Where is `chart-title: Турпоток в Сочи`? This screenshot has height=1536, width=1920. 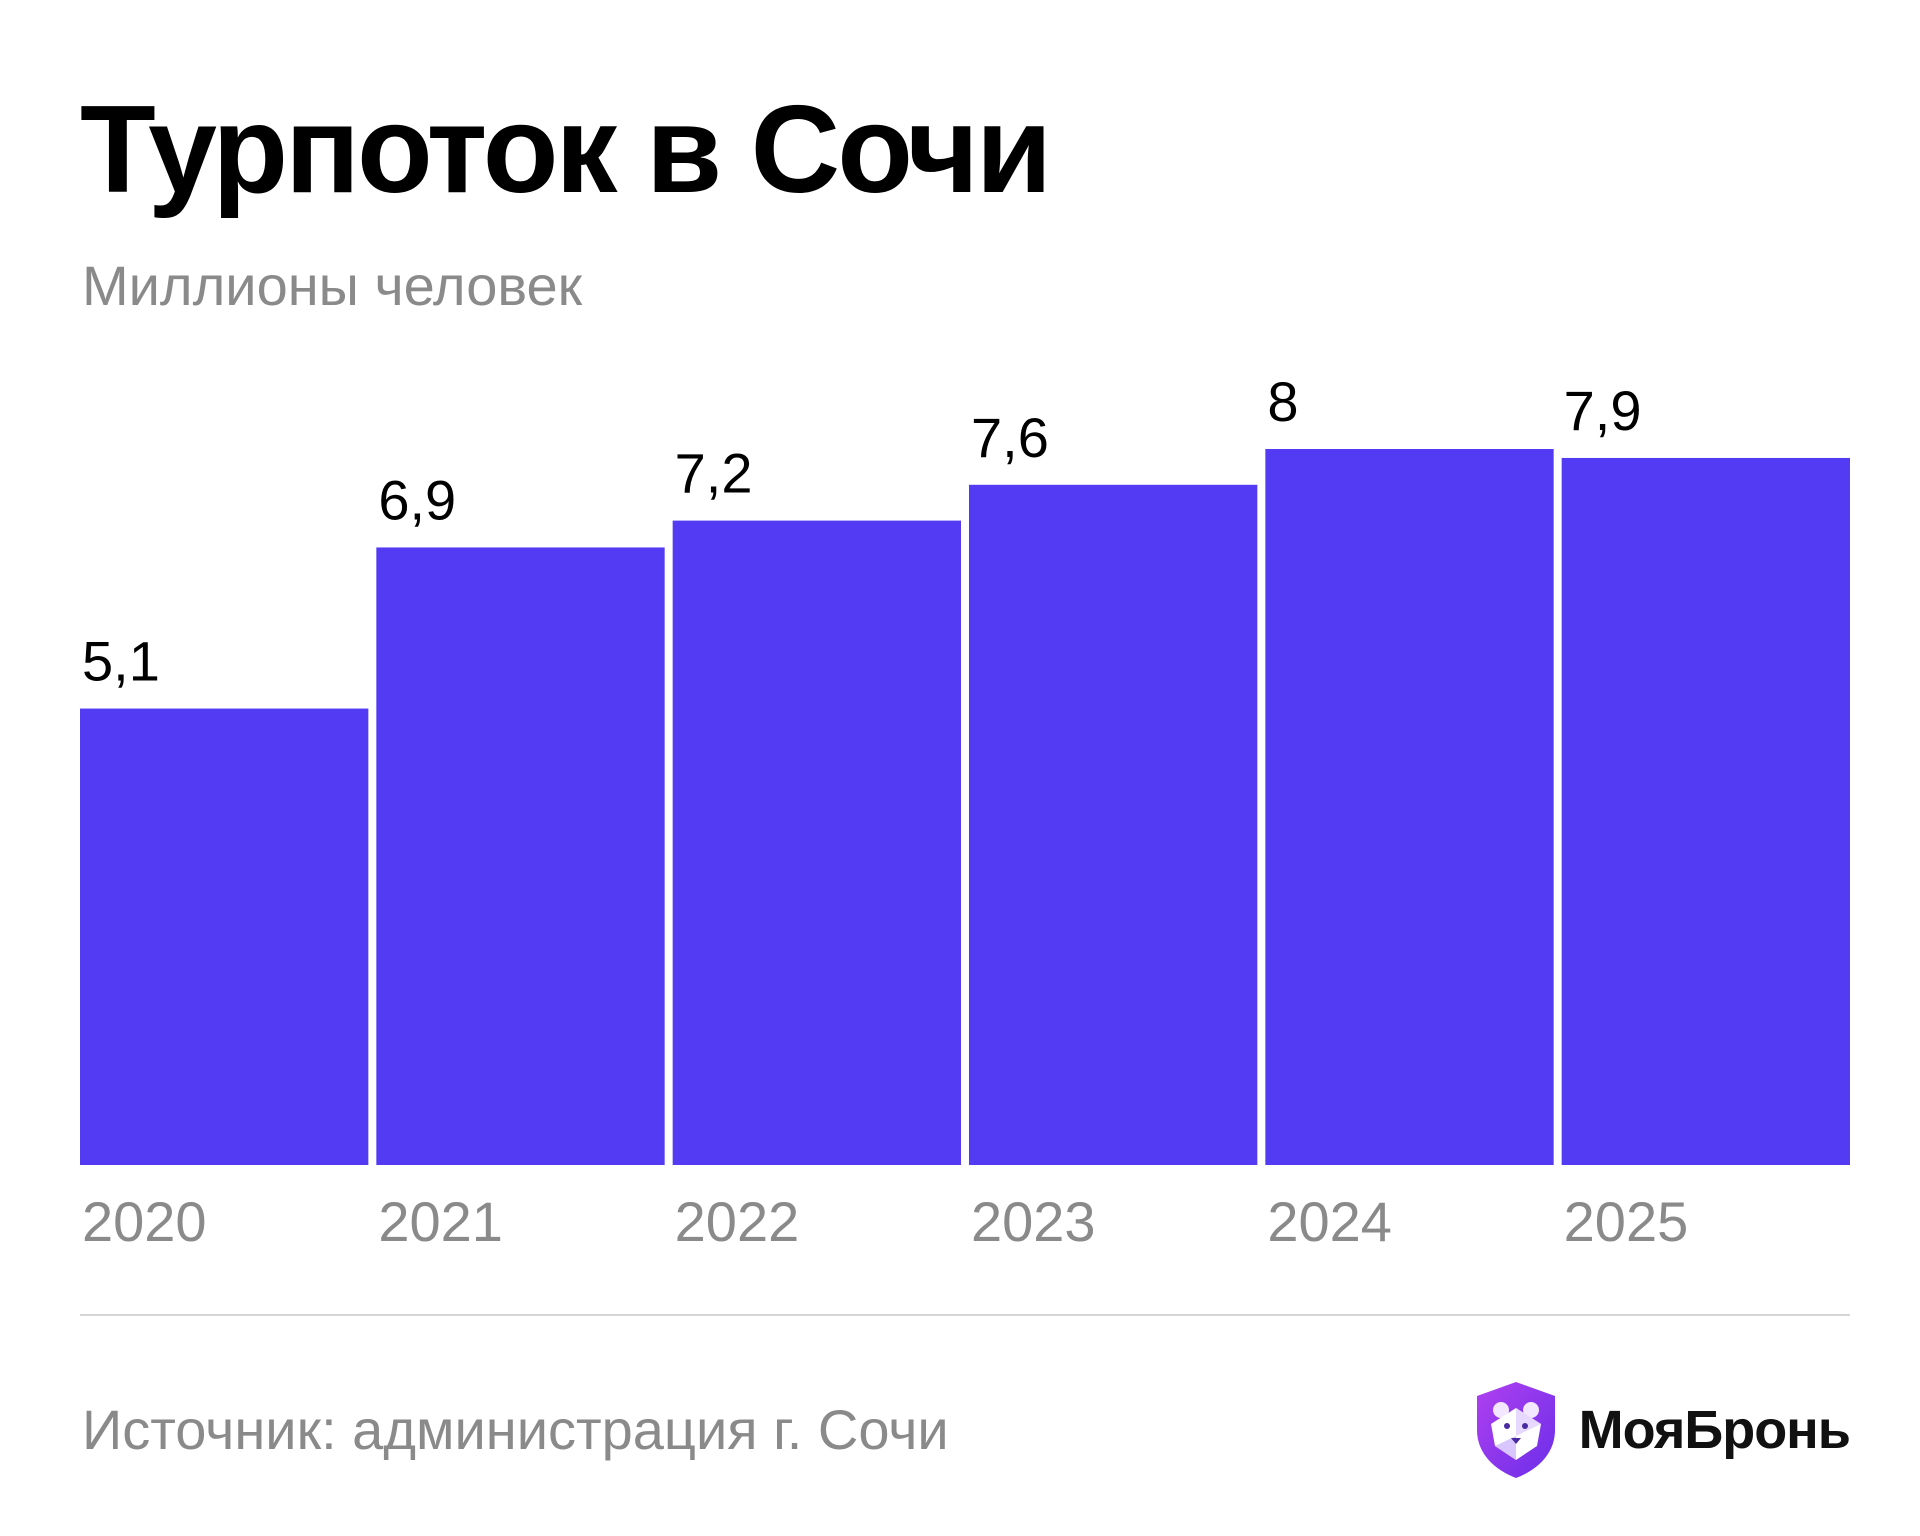
chart-title: Турпоток в Сочи is located at coordinates (566, 150).